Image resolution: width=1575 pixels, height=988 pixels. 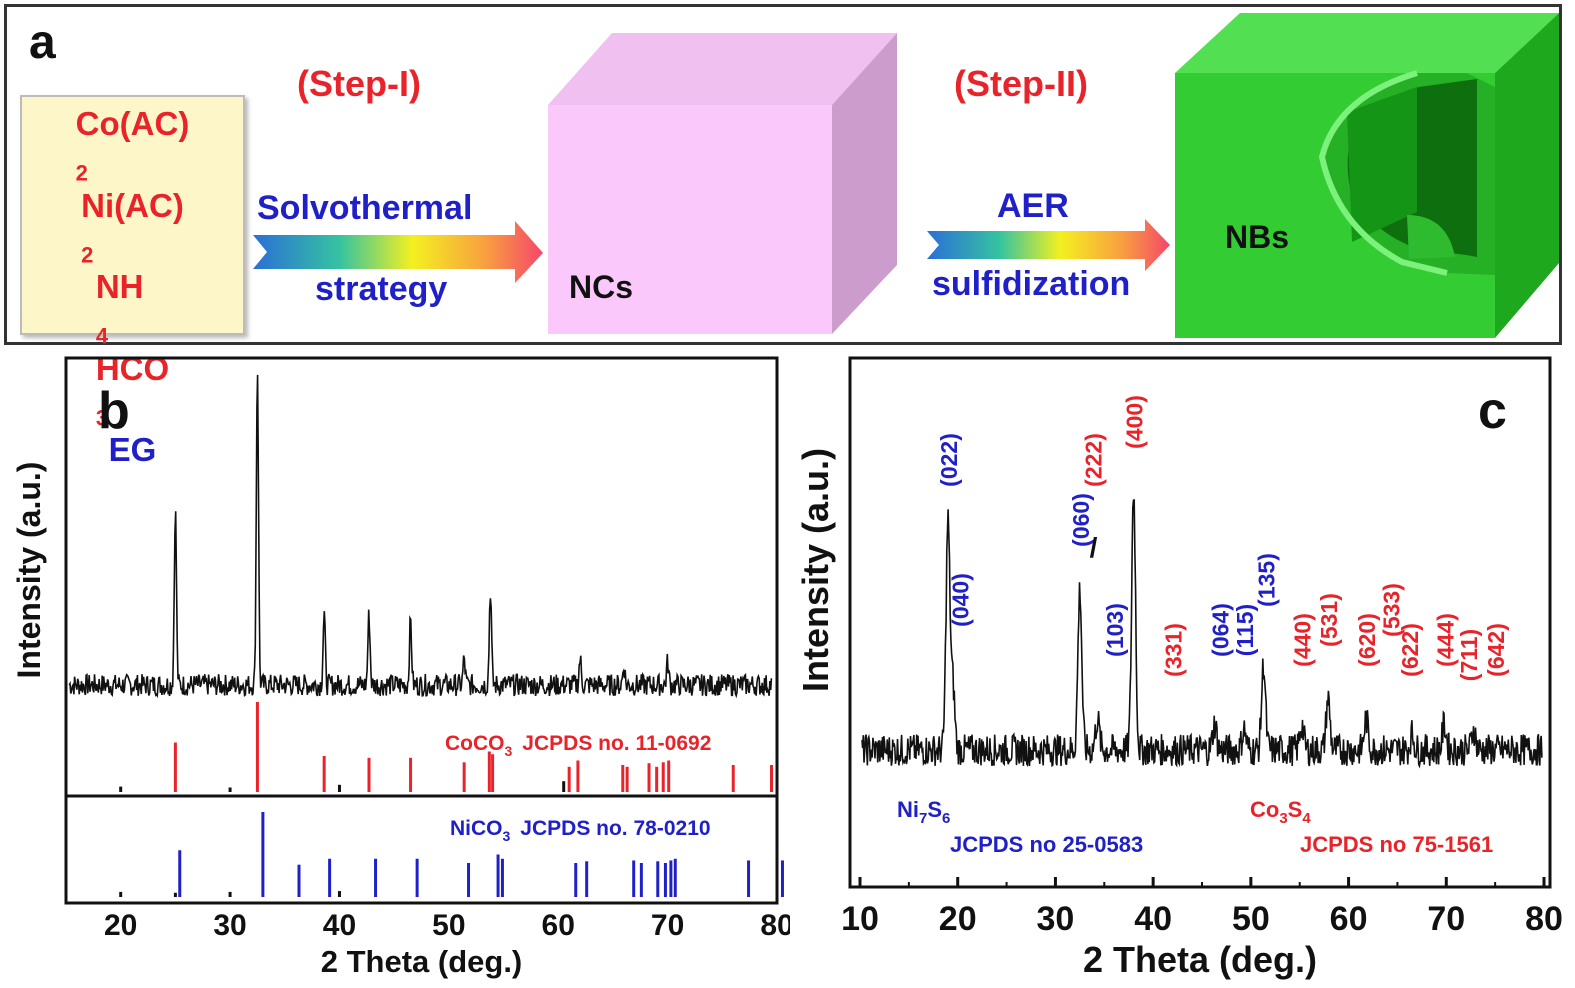 What do you see at coordinates (420, 536) in the screenshot?
I see `xrd-pattern-b` at bounding box center [420, 536].